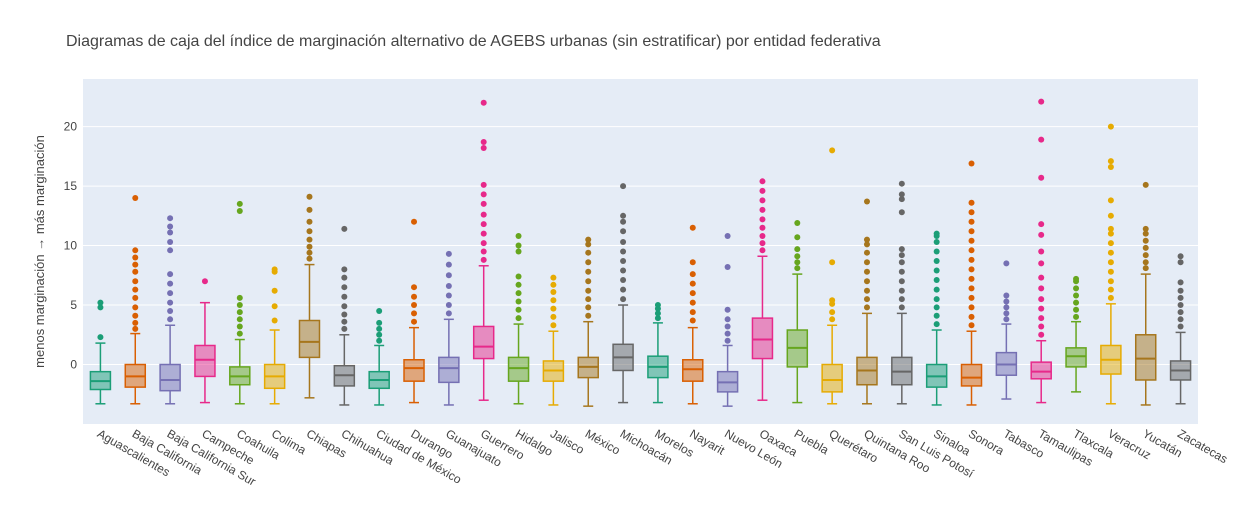  Describe the element at coordinates (73, 305) in the screenshot. I see `y-tick-label: 5` at that location.